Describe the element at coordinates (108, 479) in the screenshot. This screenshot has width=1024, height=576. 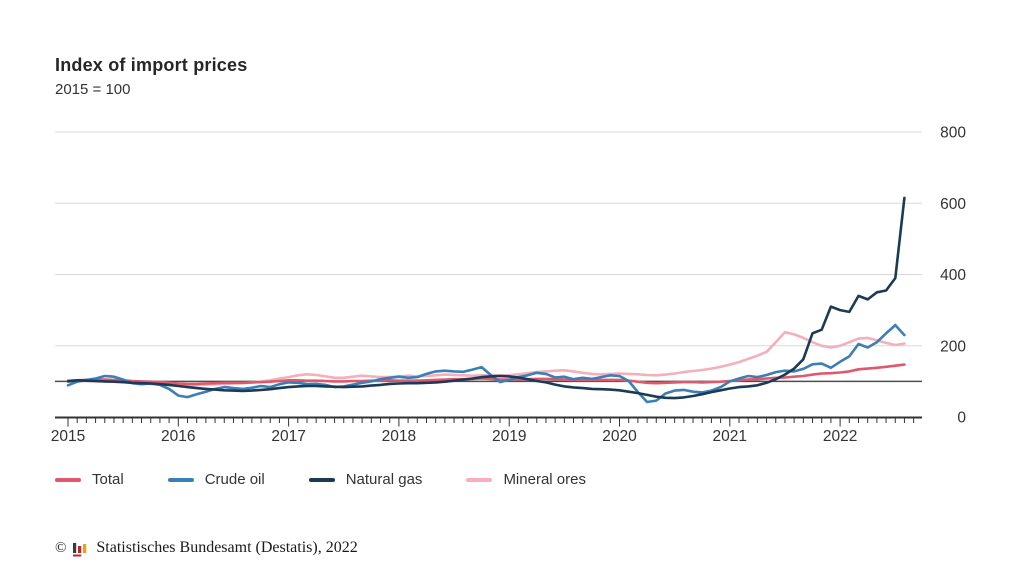
I see `legend-label-total: Total` at that location.